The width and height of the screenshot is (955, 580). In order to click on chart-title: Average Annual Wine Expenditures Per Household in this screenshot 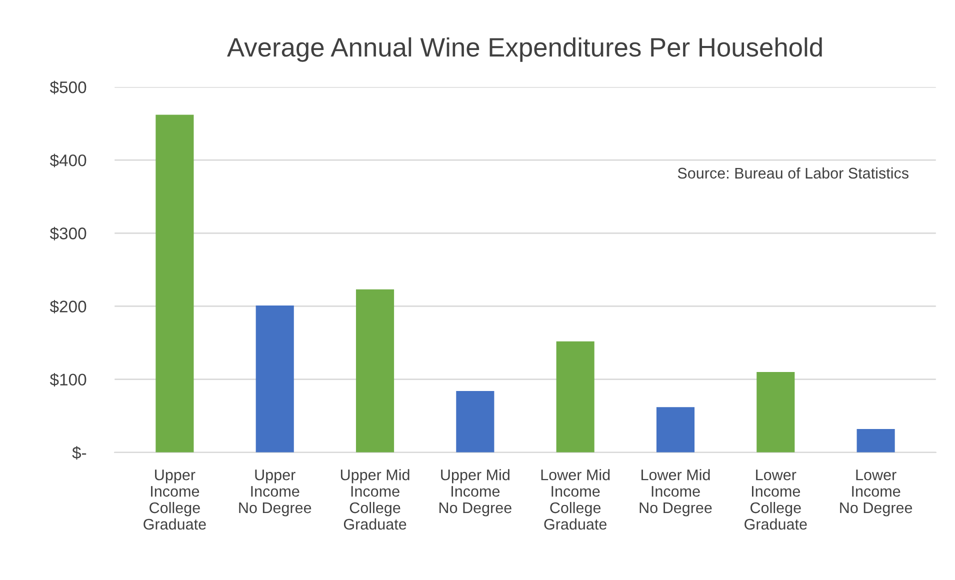, I will do `click(524, 49)`.